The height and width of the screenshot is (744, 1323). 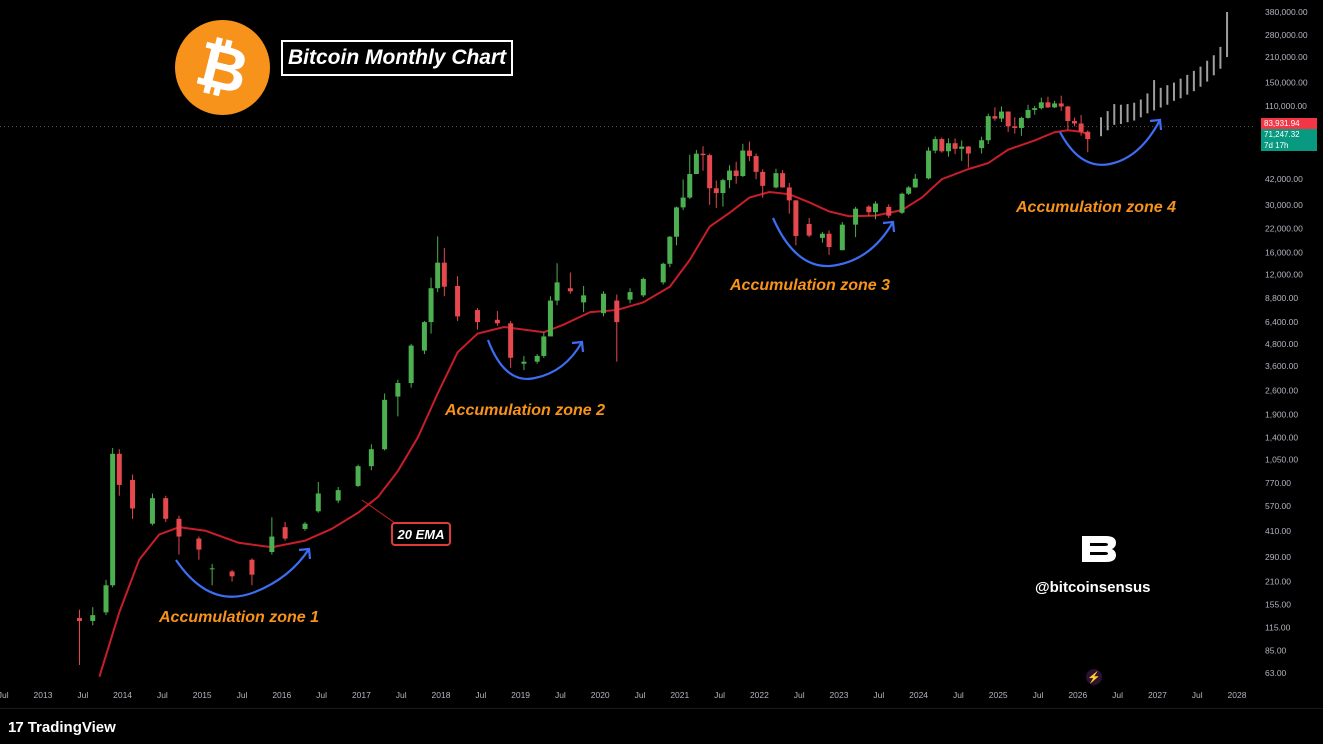 I want to click on tradingview-brand: 17 TradingView, so click(x=62, y=727).